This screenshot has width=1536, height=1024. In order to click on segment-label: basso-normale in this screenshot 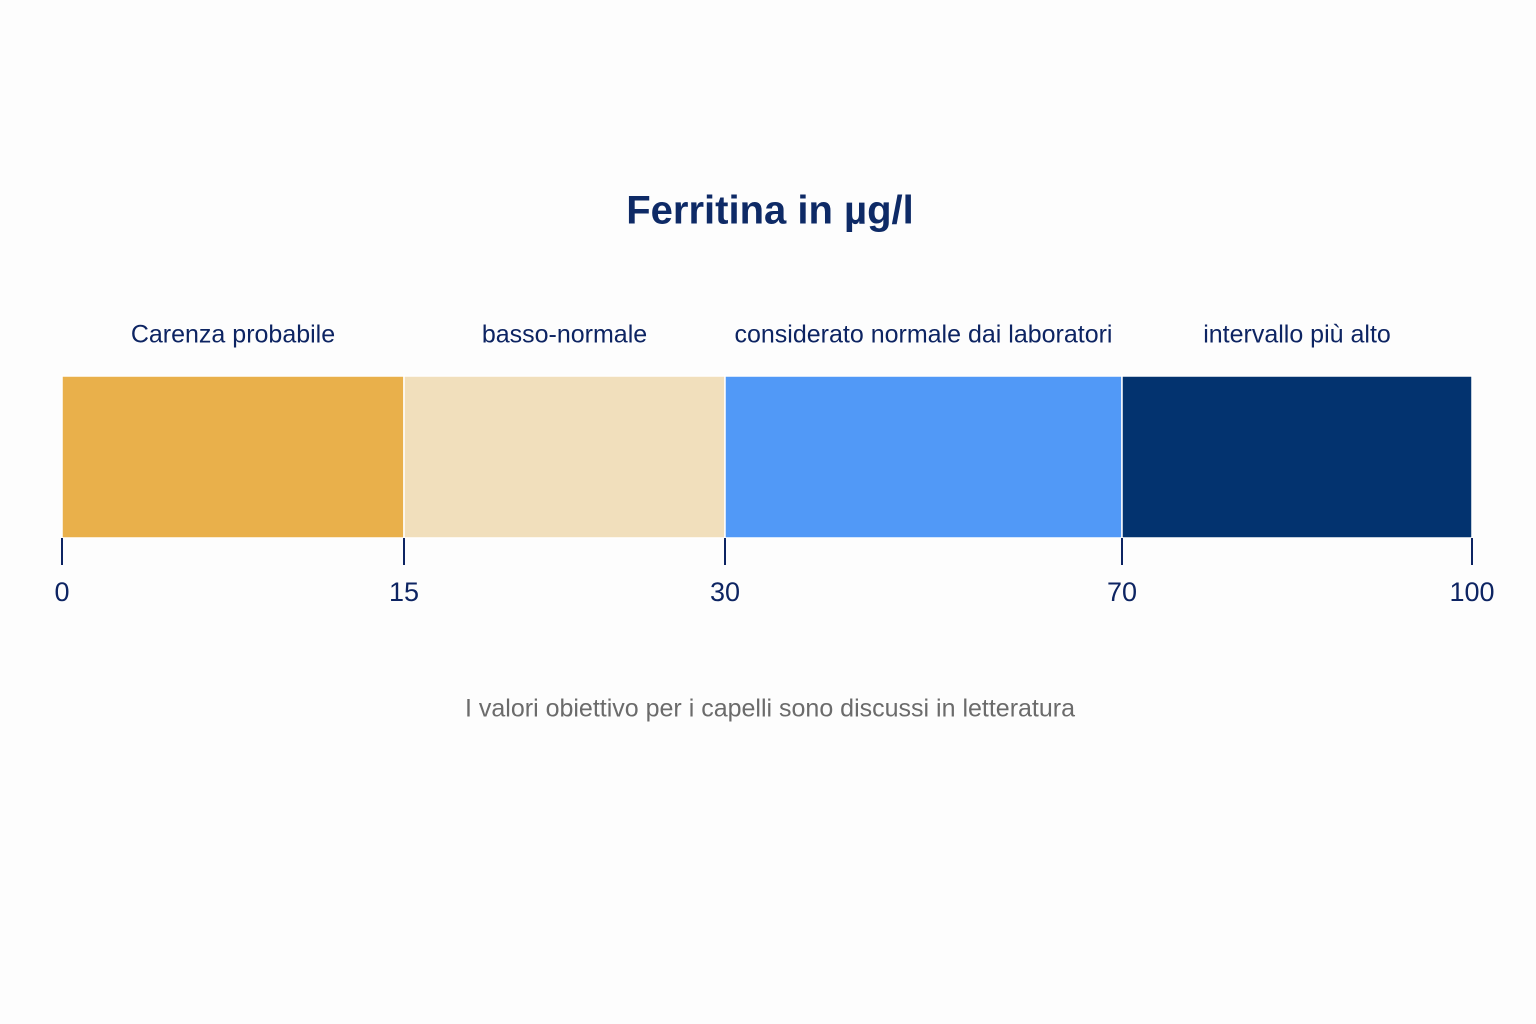, I will do `click(564, 335)`.